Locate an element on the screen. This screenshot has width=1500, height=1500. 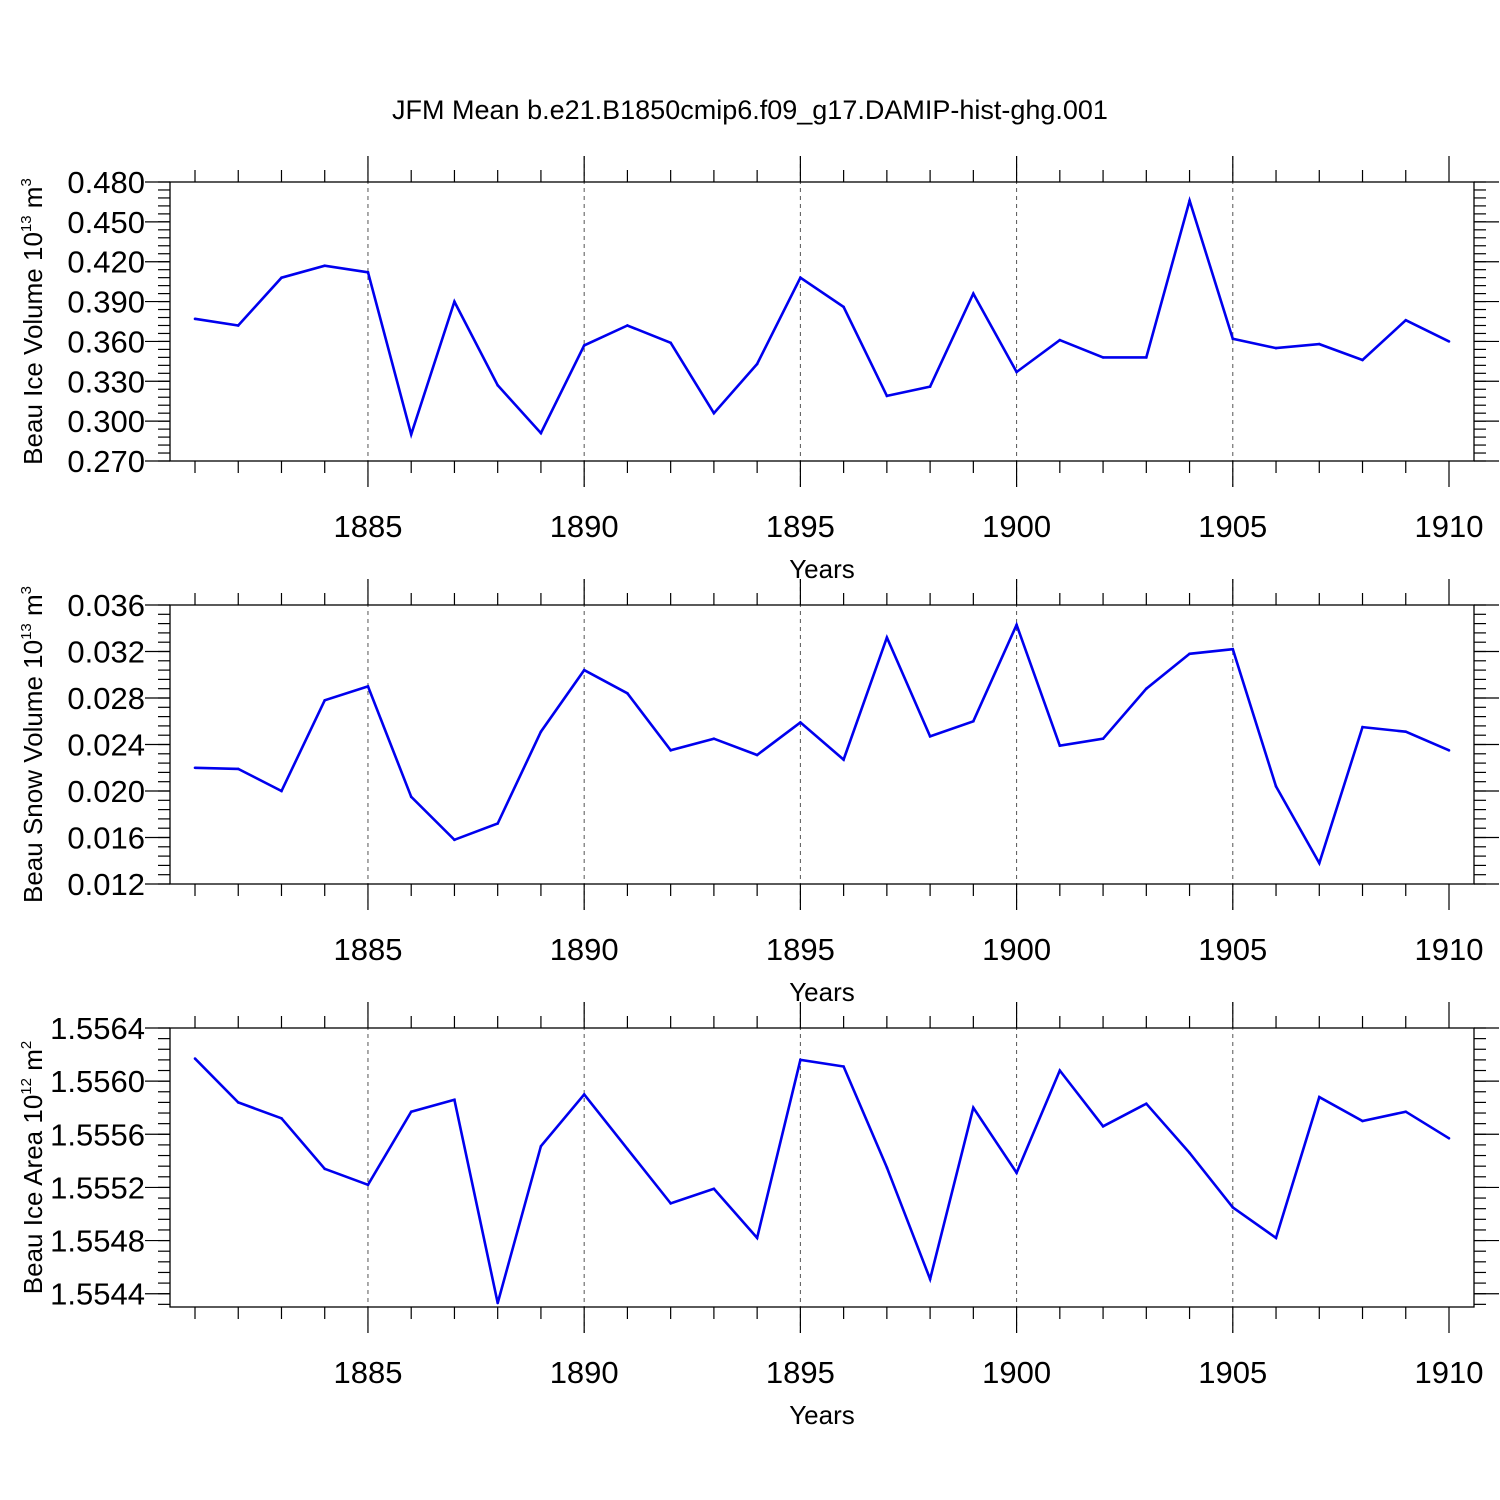
y-tick-label: 0.330 is located at coordinates (106, 381).